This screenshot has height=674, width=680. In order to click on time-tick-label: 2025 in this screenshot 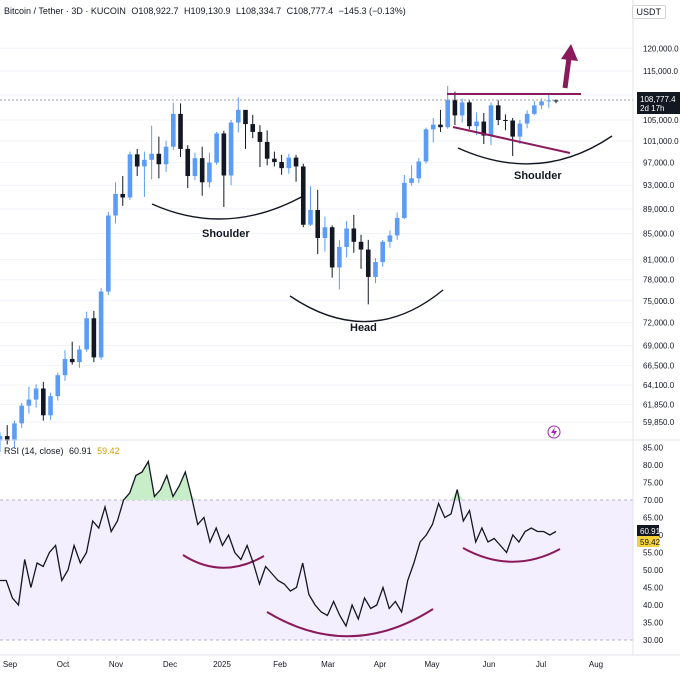, I will do `click(222, 664)`.